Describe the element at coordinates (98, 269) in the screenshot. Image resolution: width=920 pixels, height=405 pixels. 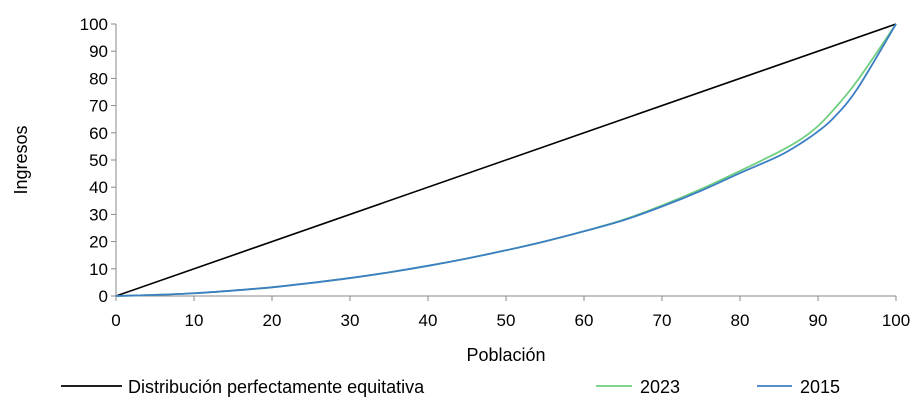
I see `y-tick-label: 10` at that location.